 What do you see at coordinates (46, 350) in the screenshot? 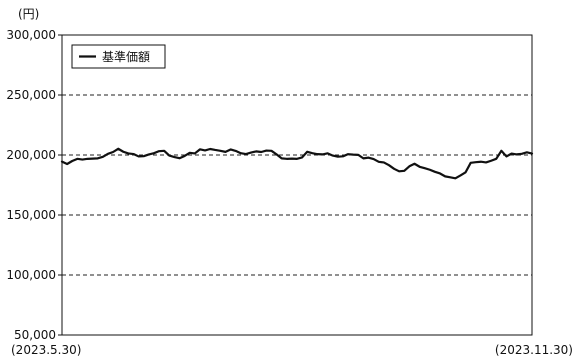
I see `x-start-label: (2023.5.30)` at bounding box center [46, 350].